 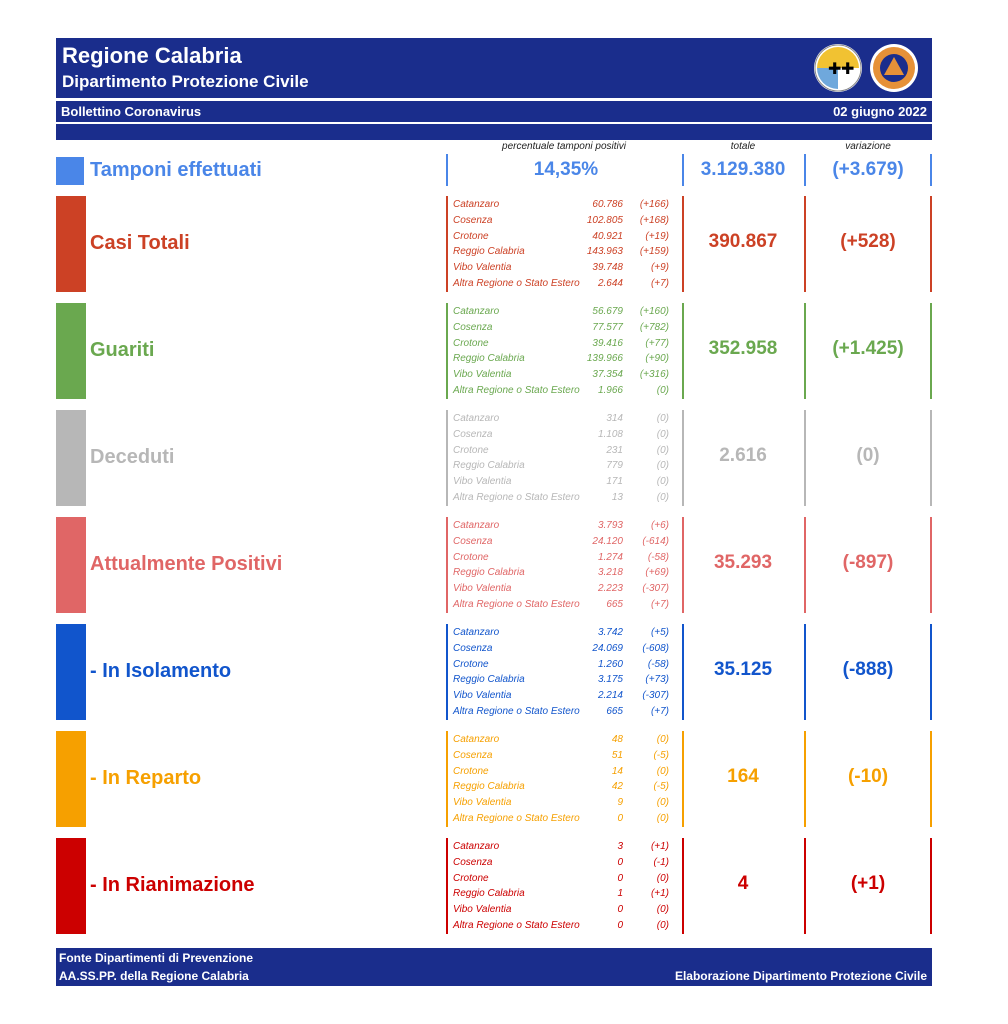 What do you see at coordinates (568, 895) in the screenshot?
I see `province-row: Reggio Calabria 1 (+1)` at bounding box center [568, 895].